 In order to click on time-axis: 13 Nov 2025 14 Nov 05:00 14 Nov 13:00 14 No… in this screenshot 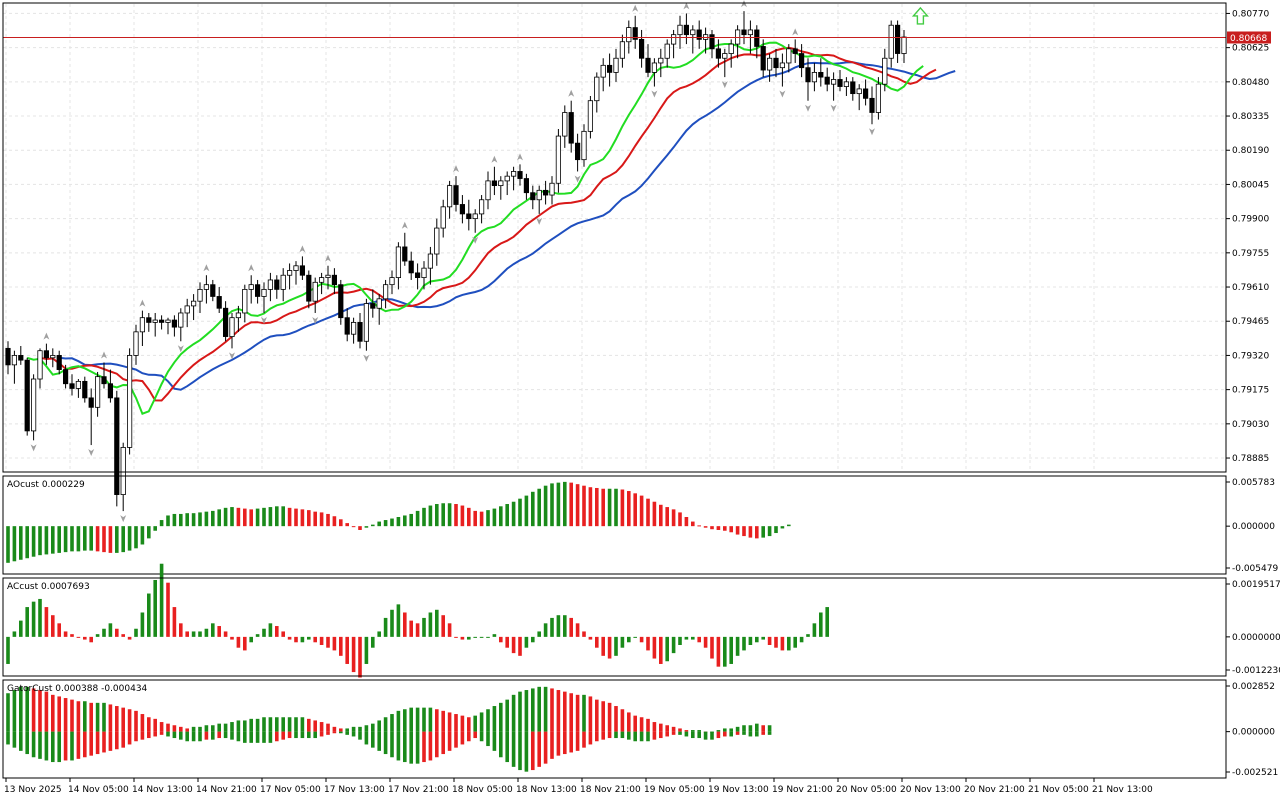, I will do `click(578, 786)`.